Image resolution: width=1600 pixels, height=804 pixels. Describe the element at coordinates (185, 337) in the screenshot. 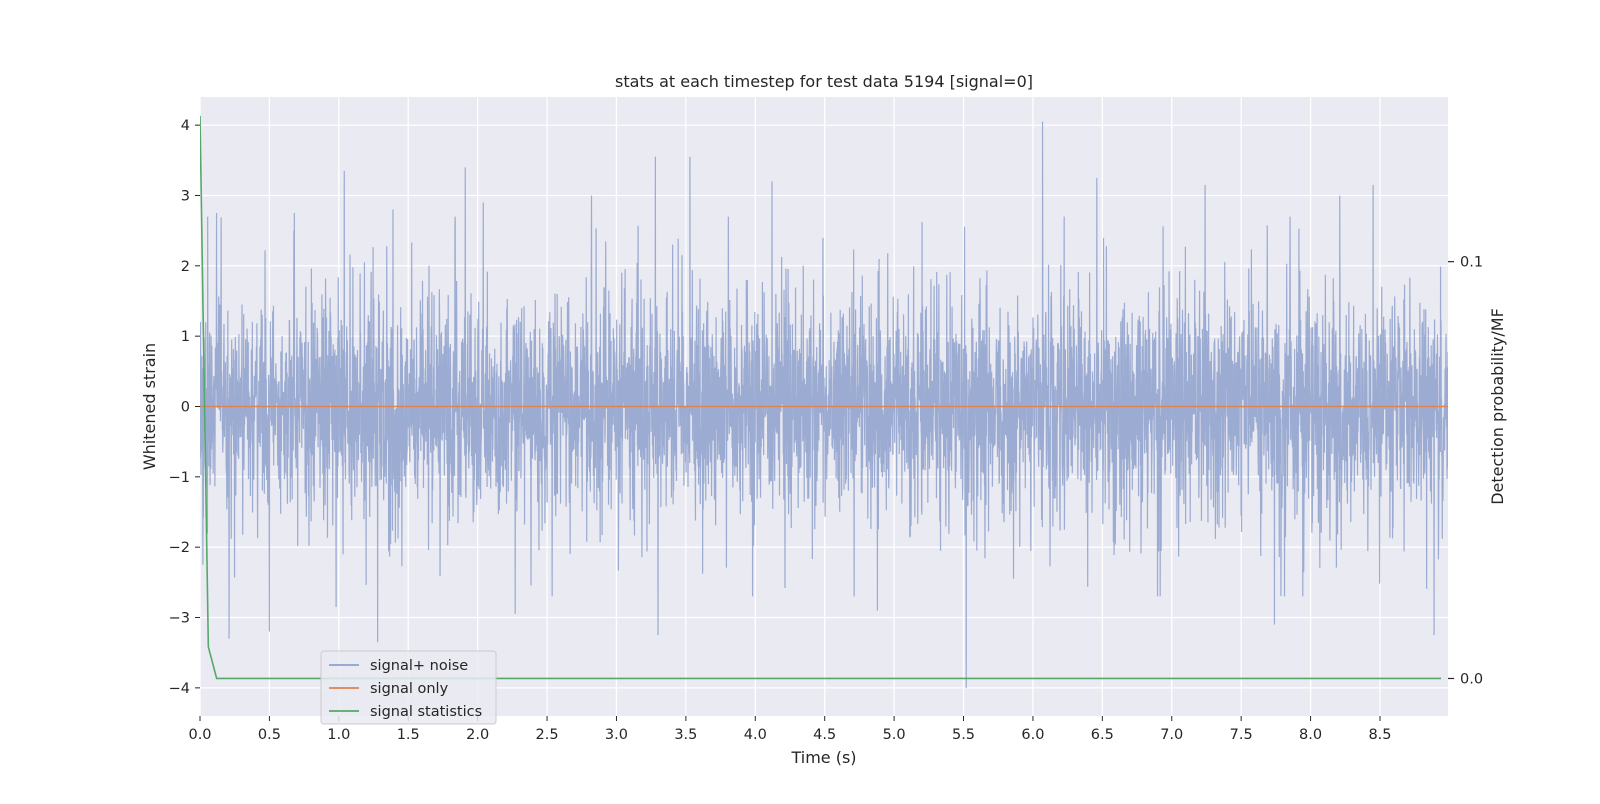

I see `y-tick-label: 1` at that location.